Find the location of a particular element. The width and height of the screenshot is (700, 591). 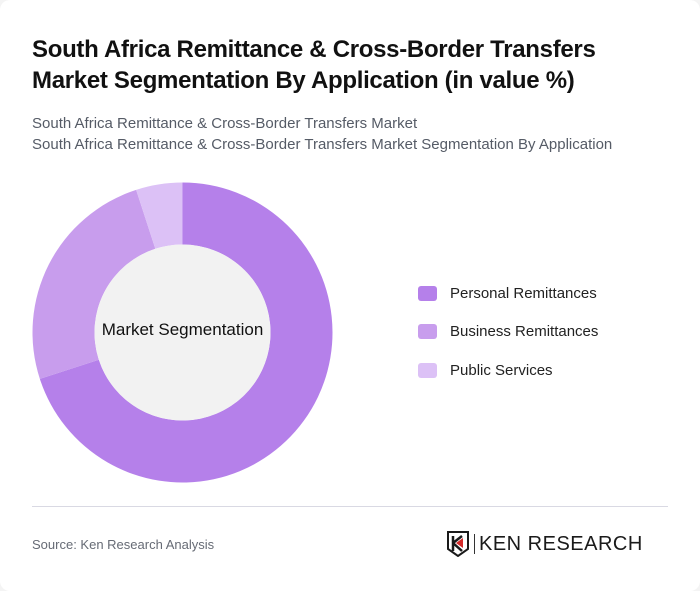

legend-item-personal-remittances: Personal Remittances is located at coordinates (508, 293).